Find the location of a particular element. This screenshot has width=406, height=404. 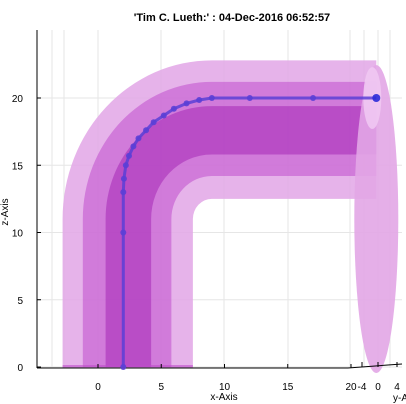

z-tick-label: 0 is located at coordinates (20, 368).